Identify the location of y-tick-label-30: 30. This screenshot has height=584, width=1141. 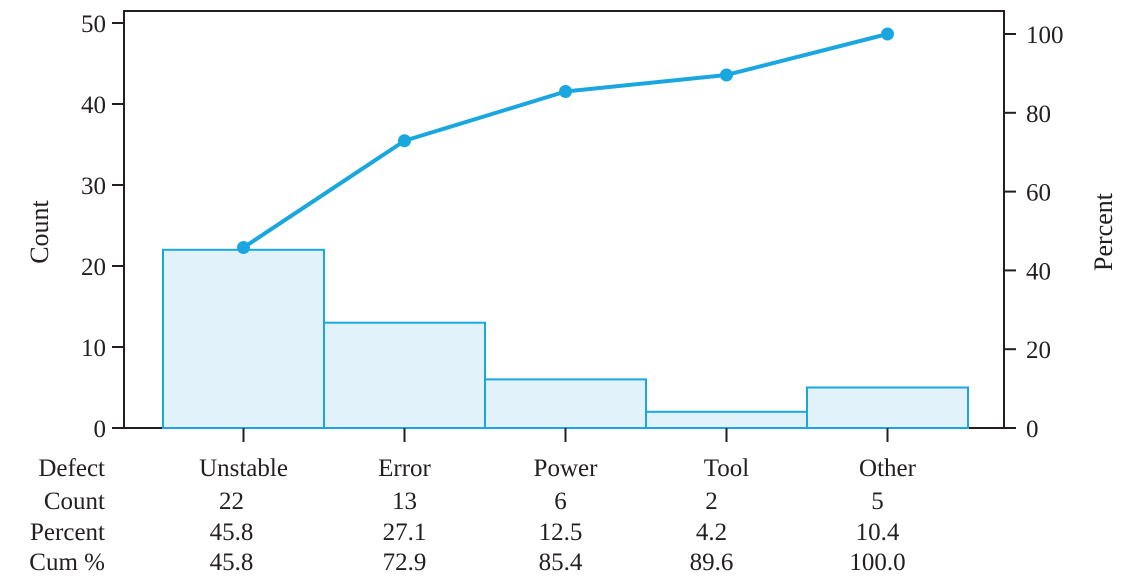
(93, 186).